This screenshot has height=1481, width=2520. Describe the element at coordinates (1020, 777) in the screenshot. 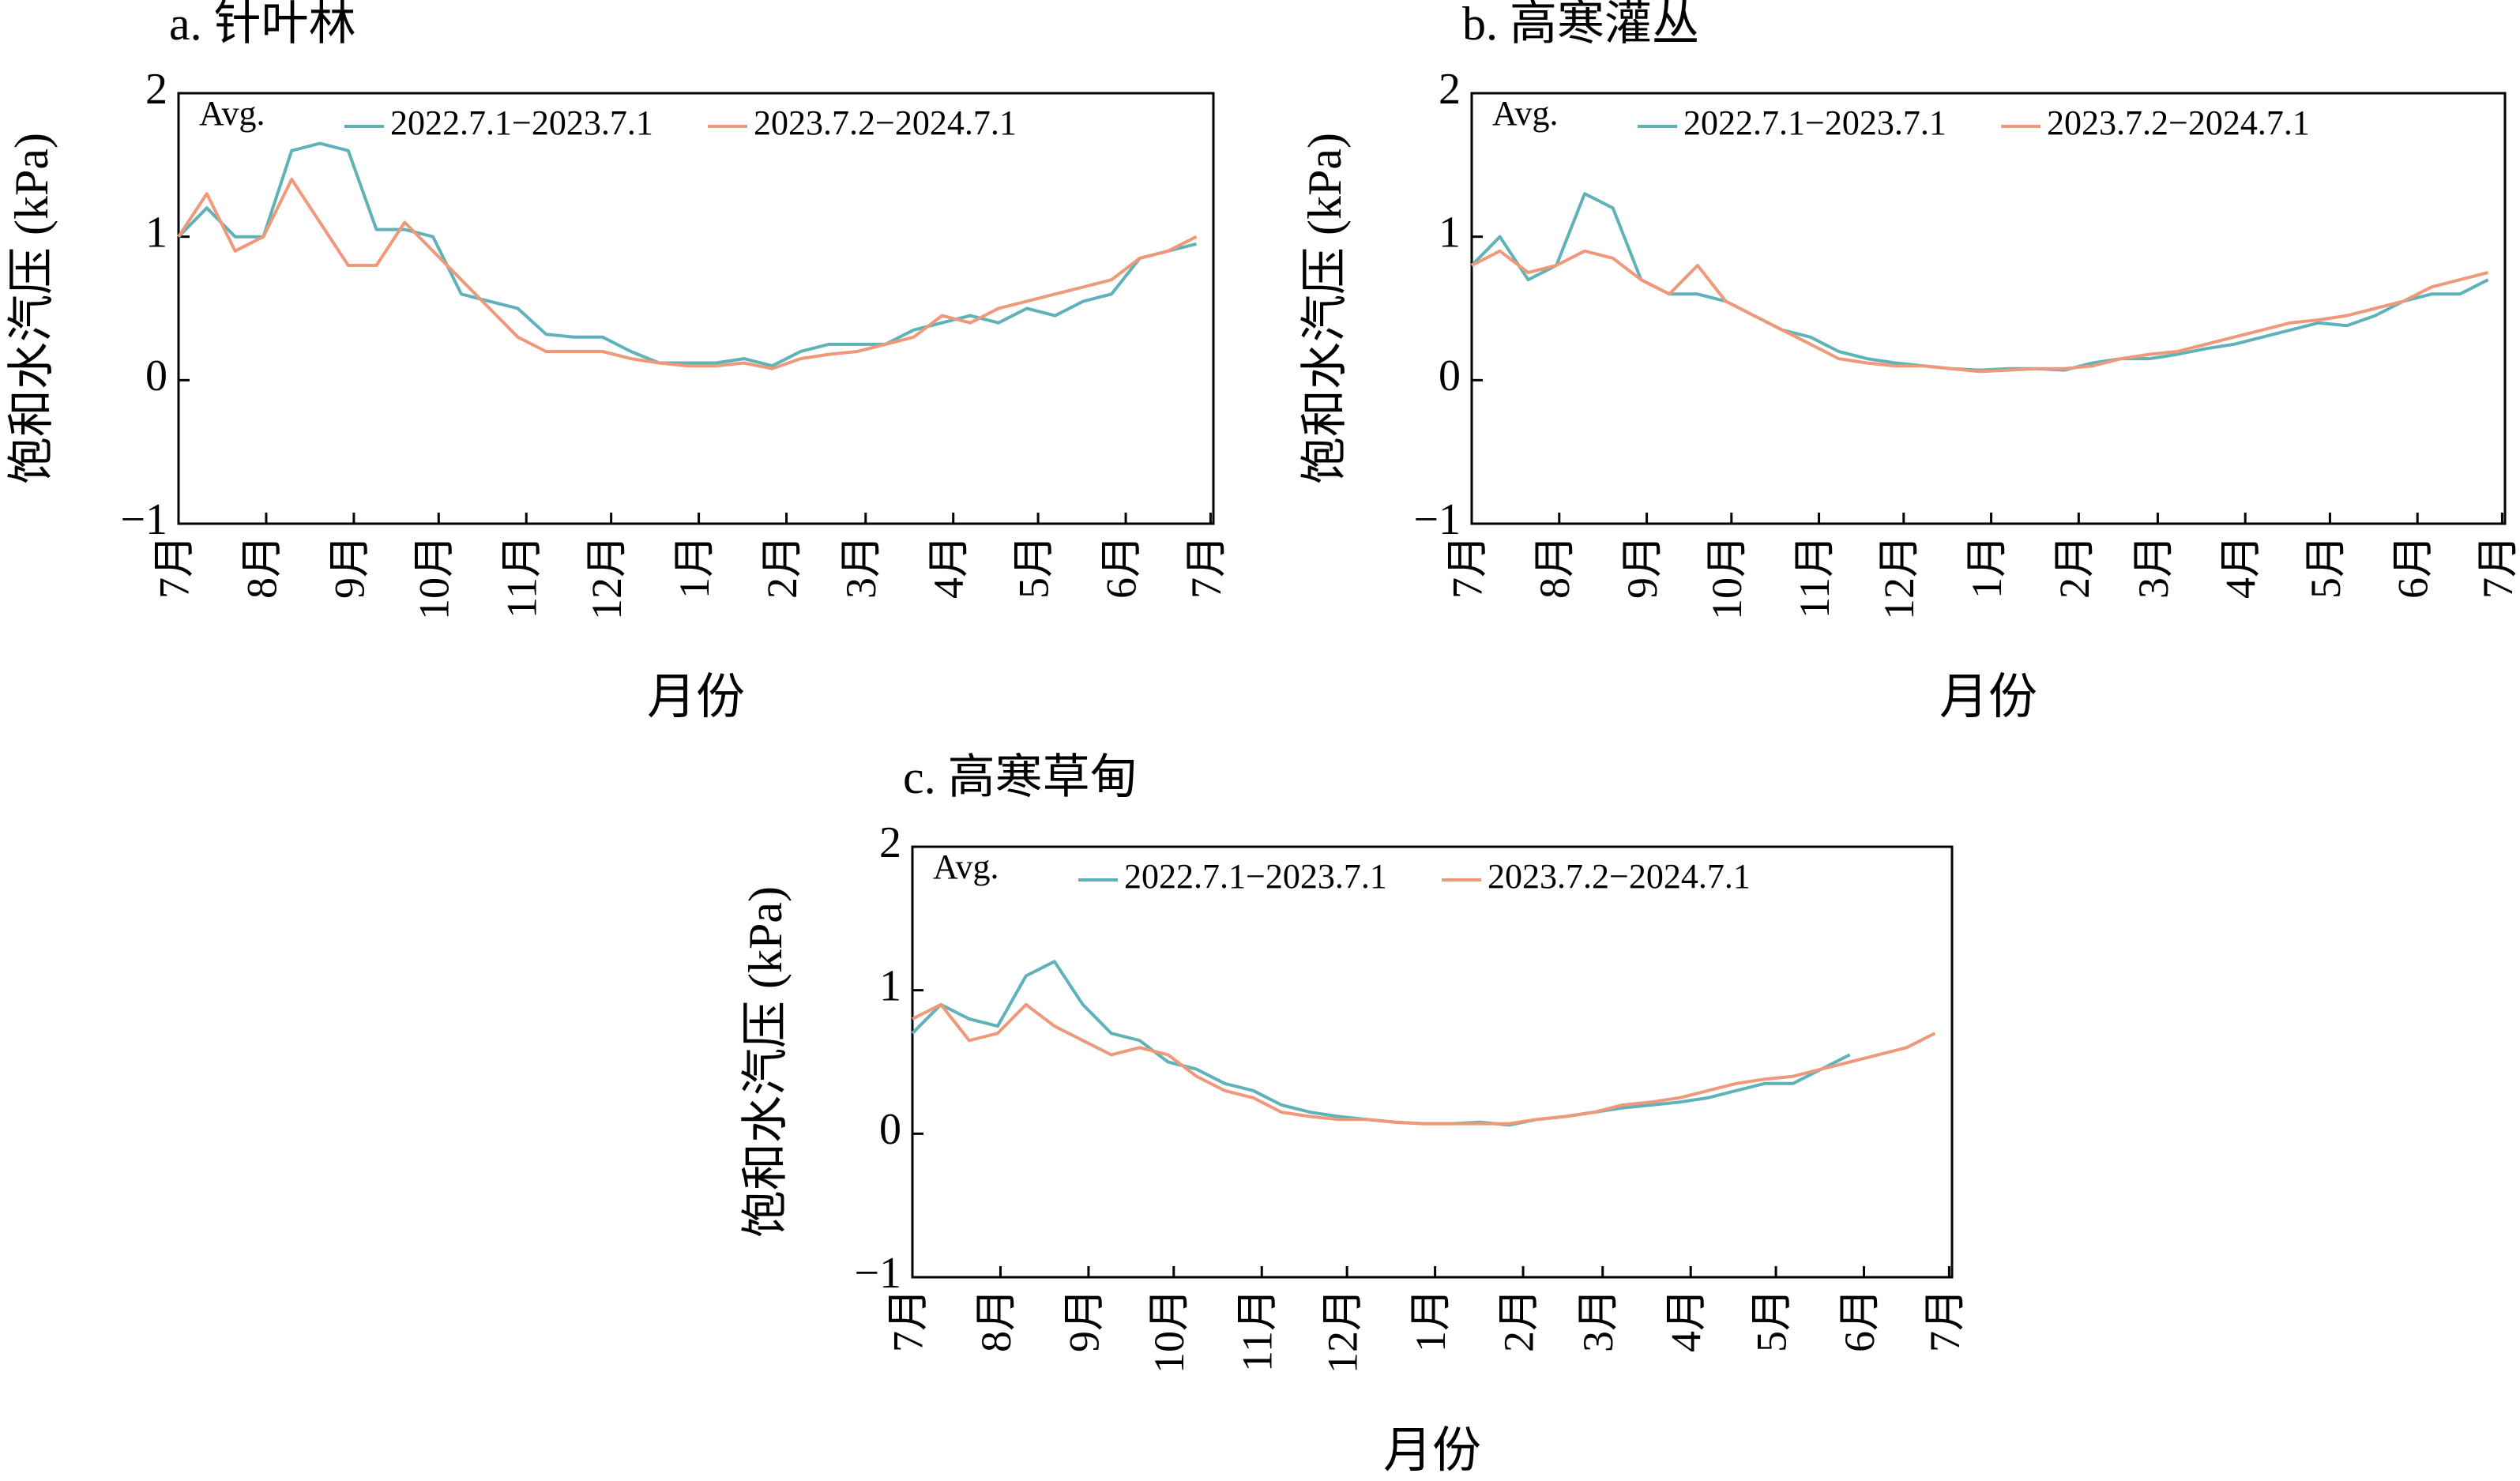

I see `chart-title: c. 高寒草甸` at that location.